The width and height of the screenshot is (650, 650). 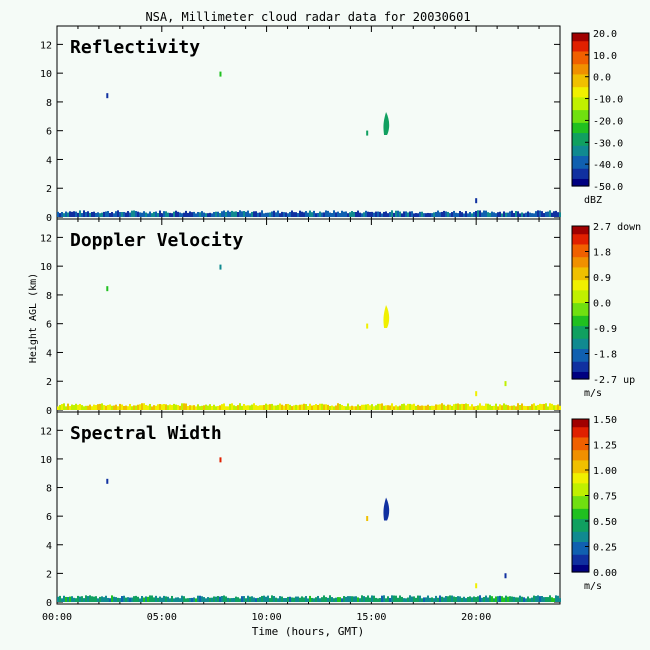 I want to click on y-tick-label: 6, so click(x=49, y=517).